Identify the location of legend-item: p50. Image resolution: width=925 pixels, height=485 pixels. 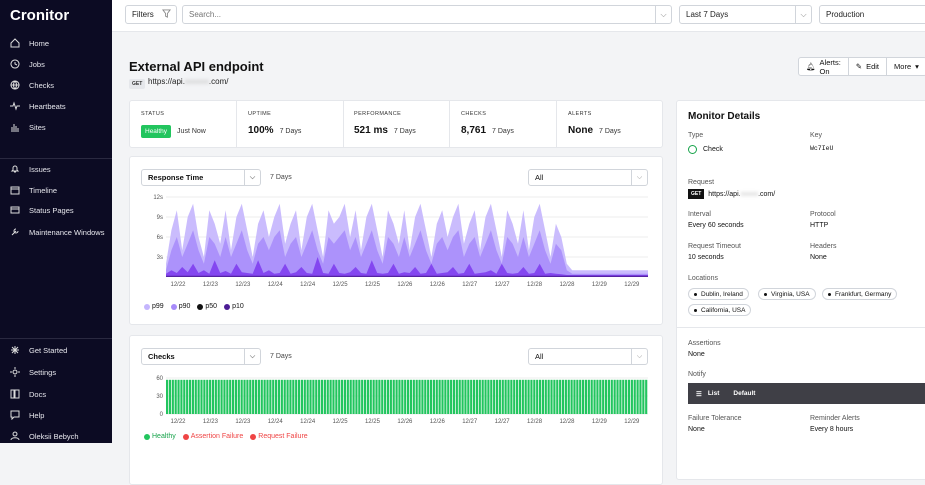
(207, 306).